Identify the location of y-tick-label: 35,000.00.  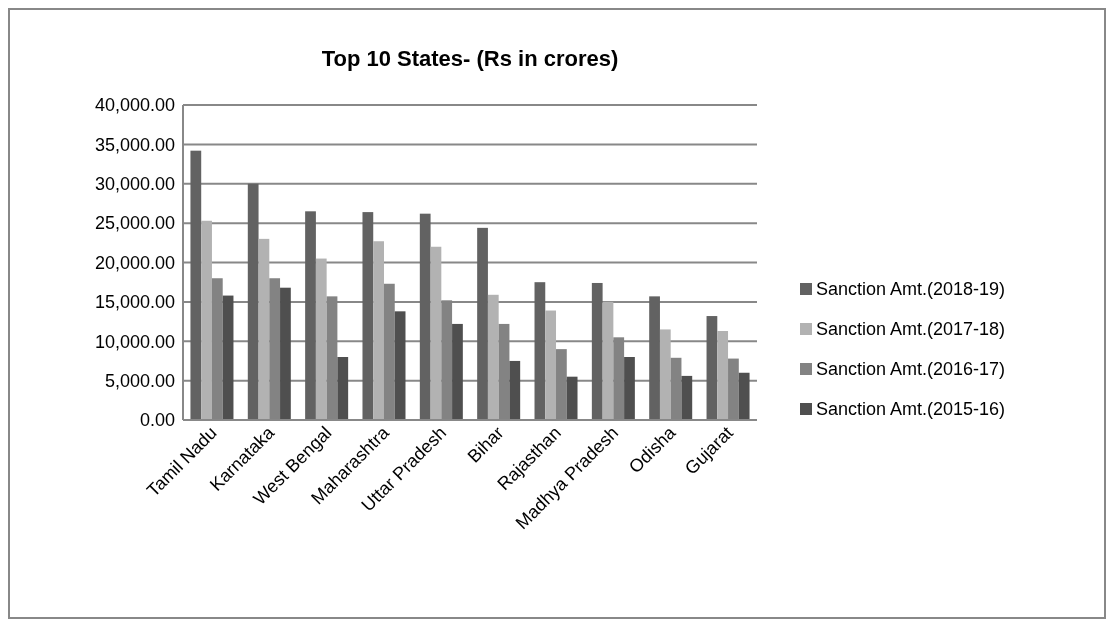
(134, 144).